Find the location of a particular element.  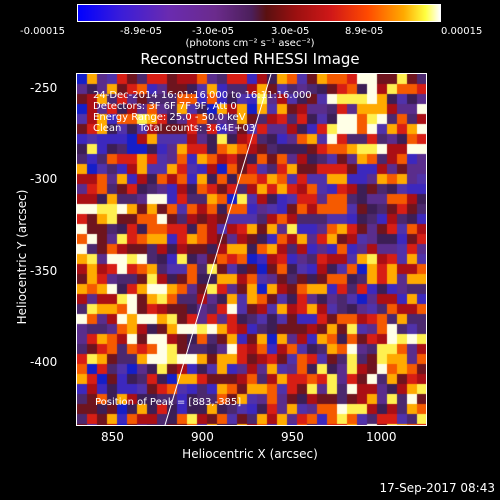

detectors-text: Detectors: 3F 6F 7F 9F, Att 0 is located at coordinates (165, 106).